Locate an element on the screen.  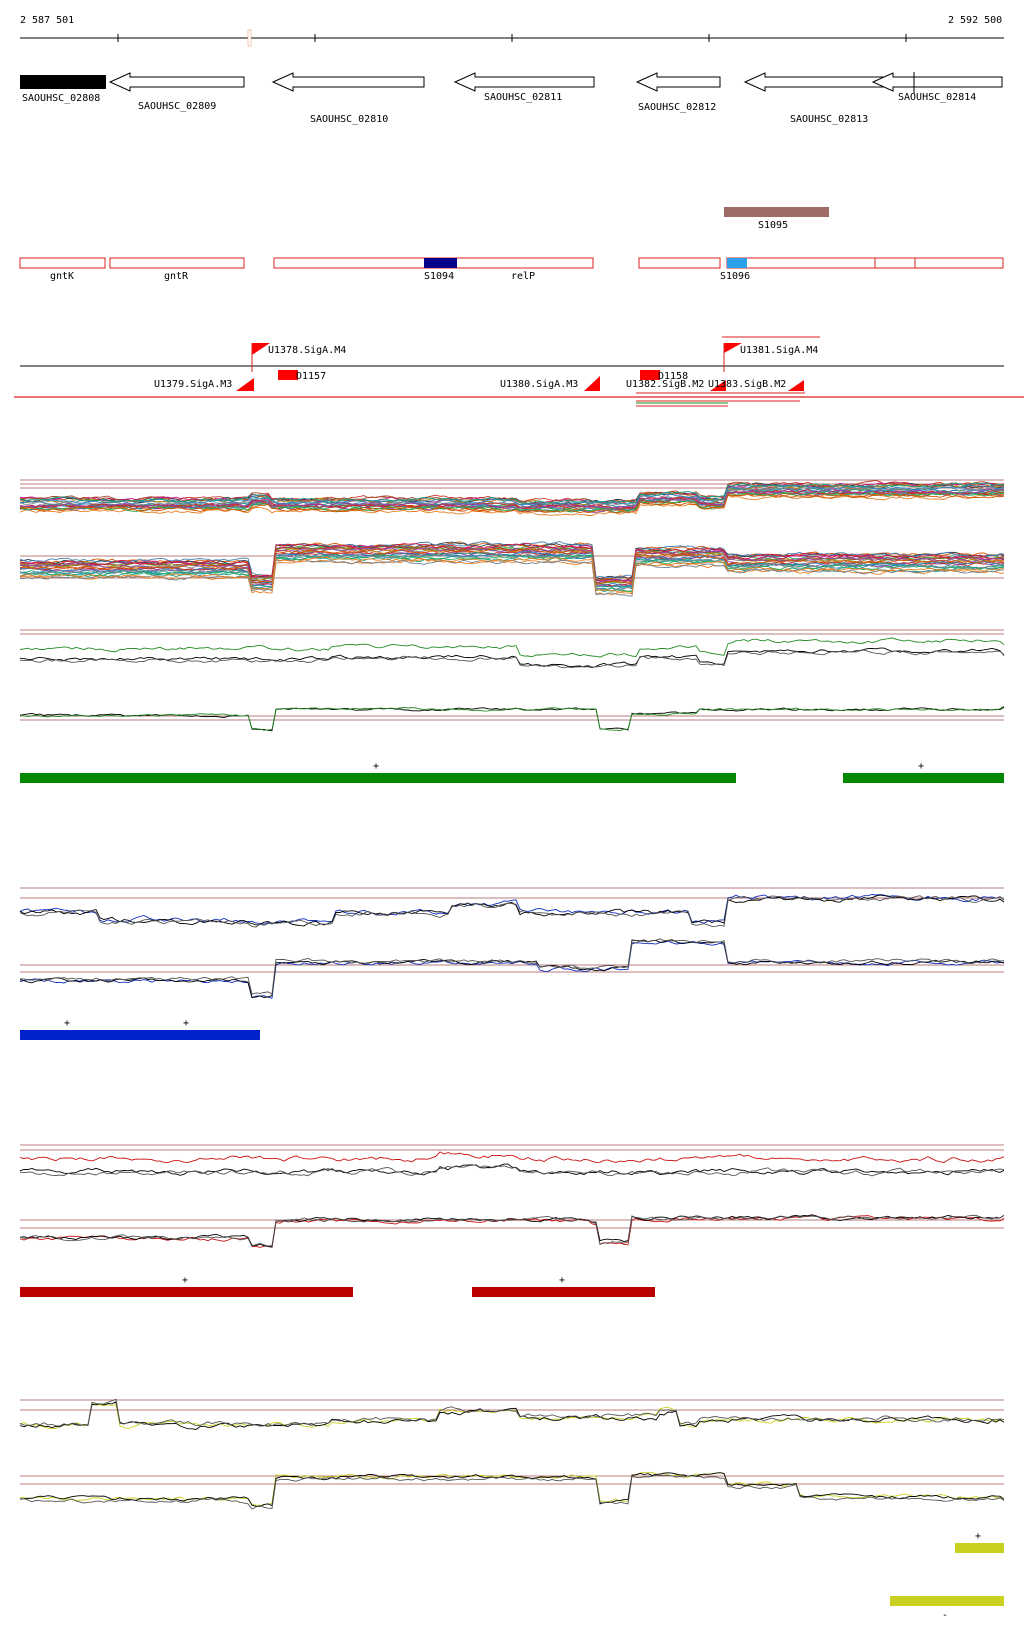
annotation-track: S1095 gntK gntR S1094 relP S1096 is located at coordinates (511, 244).